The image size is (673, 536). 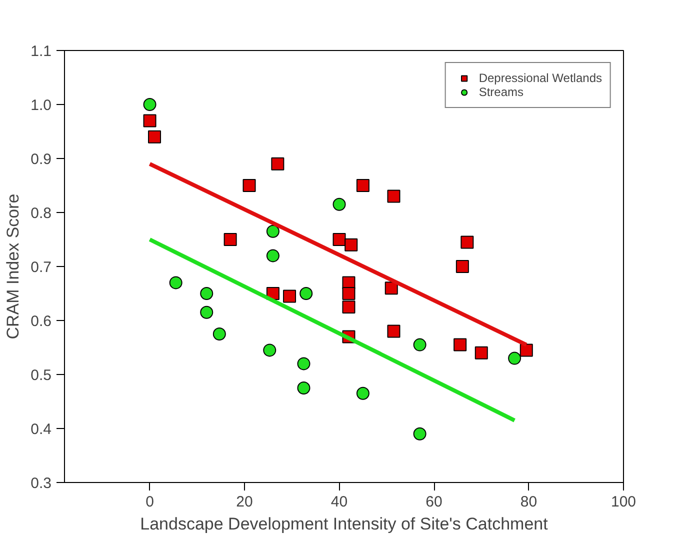 What do you see at coordinates (244, 502) in the screenshot?
I see `x-tick-label: 20` at bounding box center [244, 502].